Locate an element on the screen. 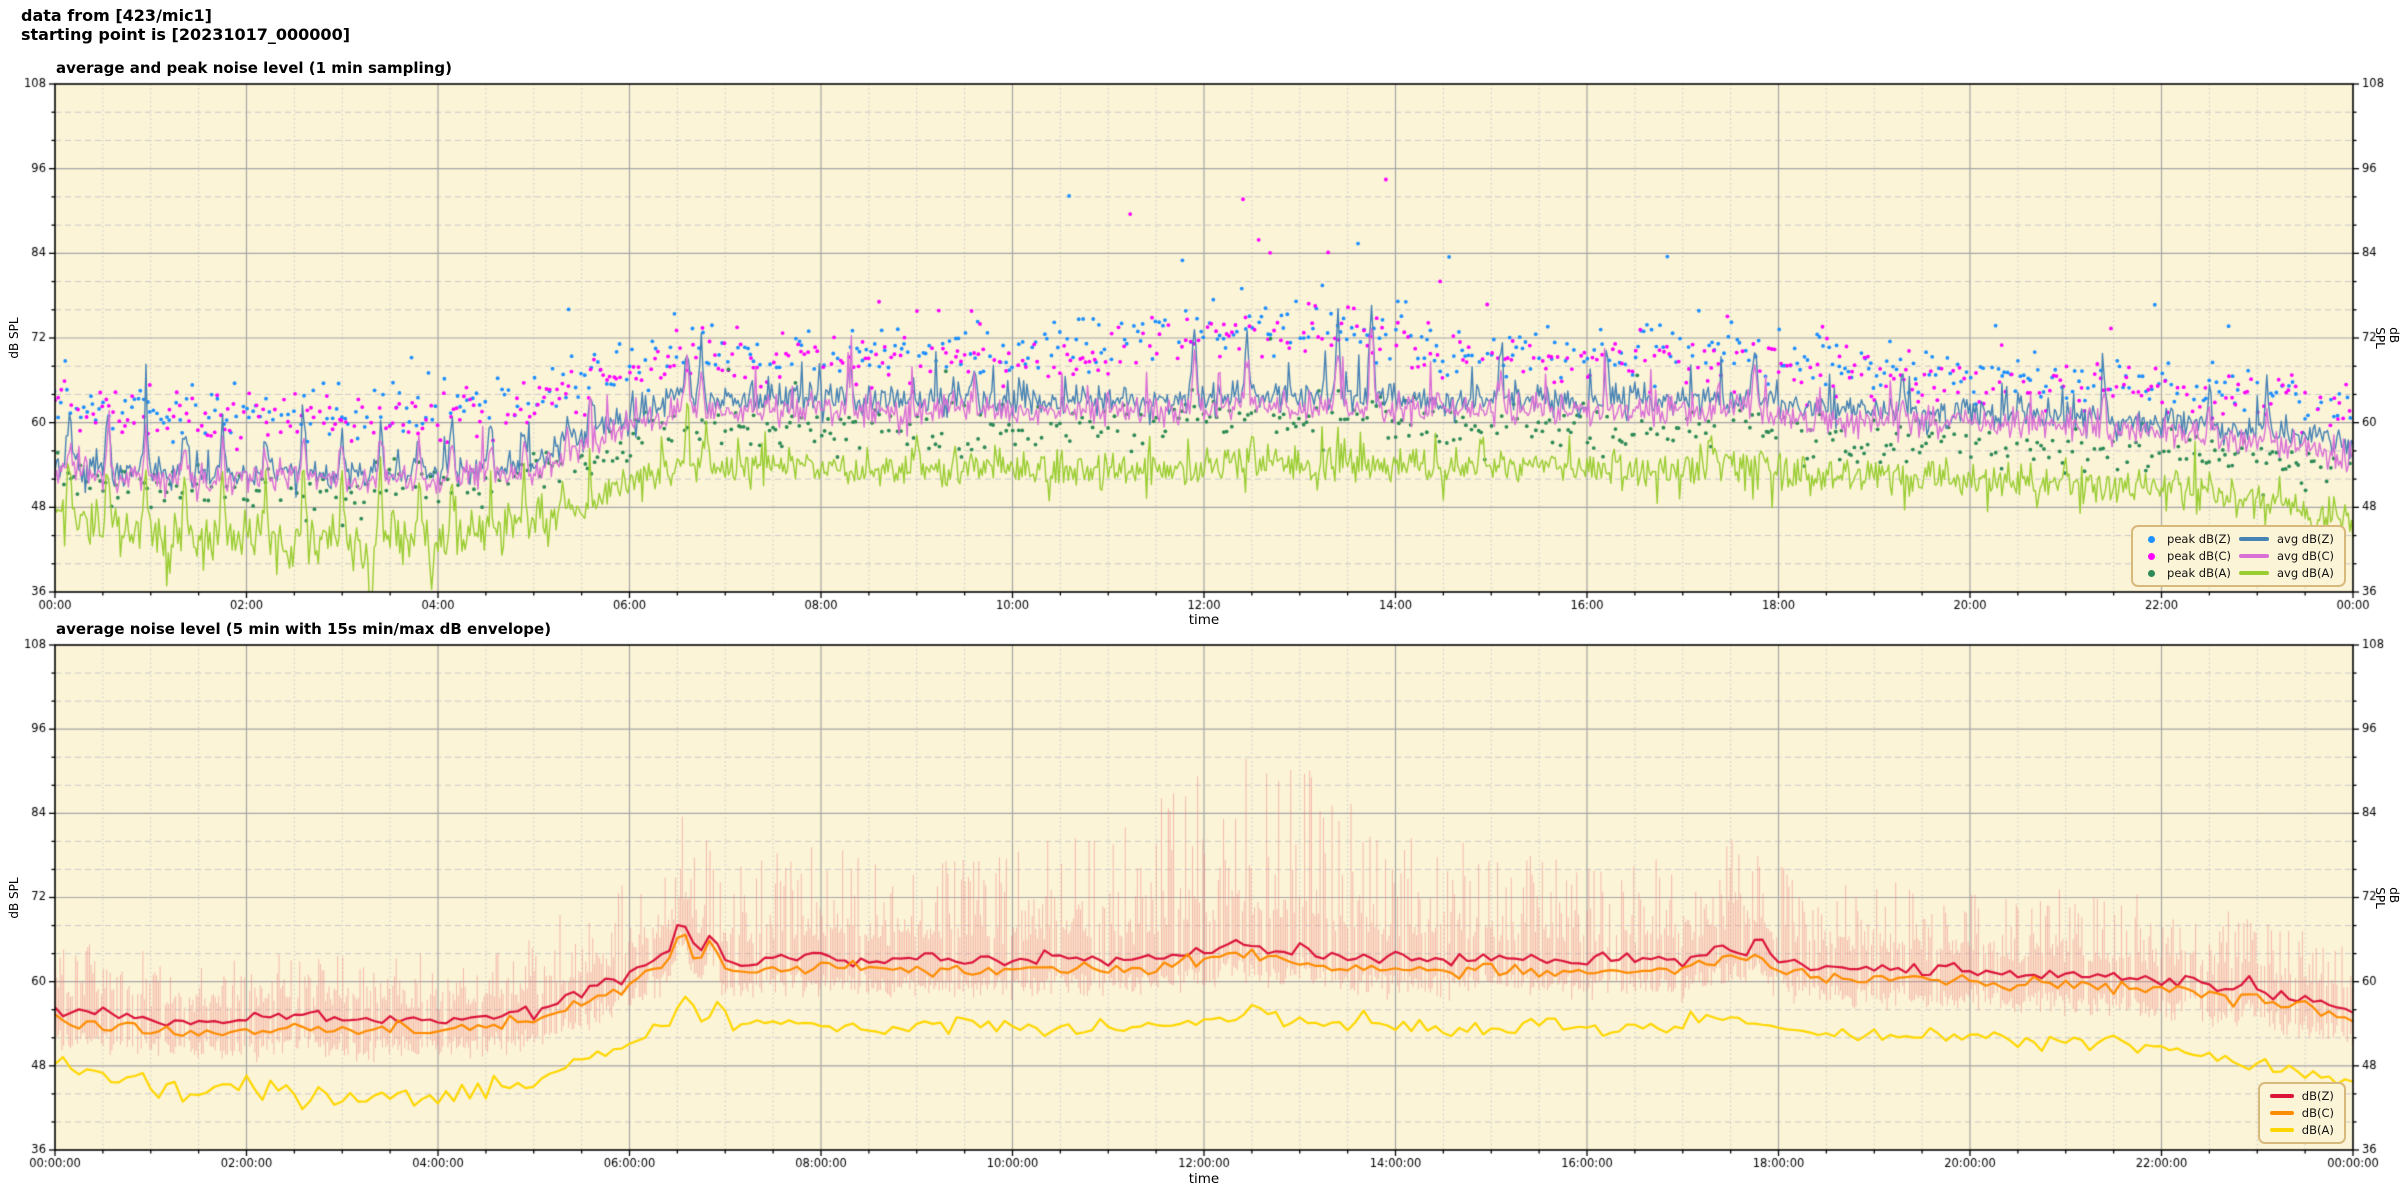  chart2-ylabel-right: dB SPL is located at coordinates (2386, 898).